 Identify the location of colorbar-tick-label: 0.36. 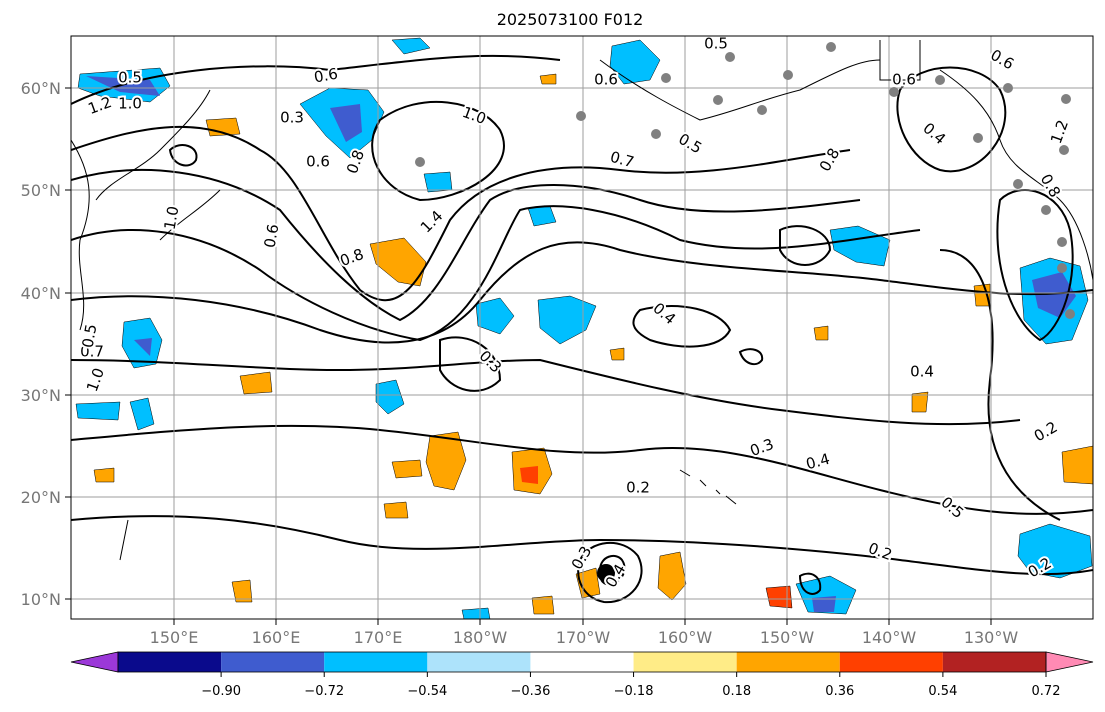
(839, 691).